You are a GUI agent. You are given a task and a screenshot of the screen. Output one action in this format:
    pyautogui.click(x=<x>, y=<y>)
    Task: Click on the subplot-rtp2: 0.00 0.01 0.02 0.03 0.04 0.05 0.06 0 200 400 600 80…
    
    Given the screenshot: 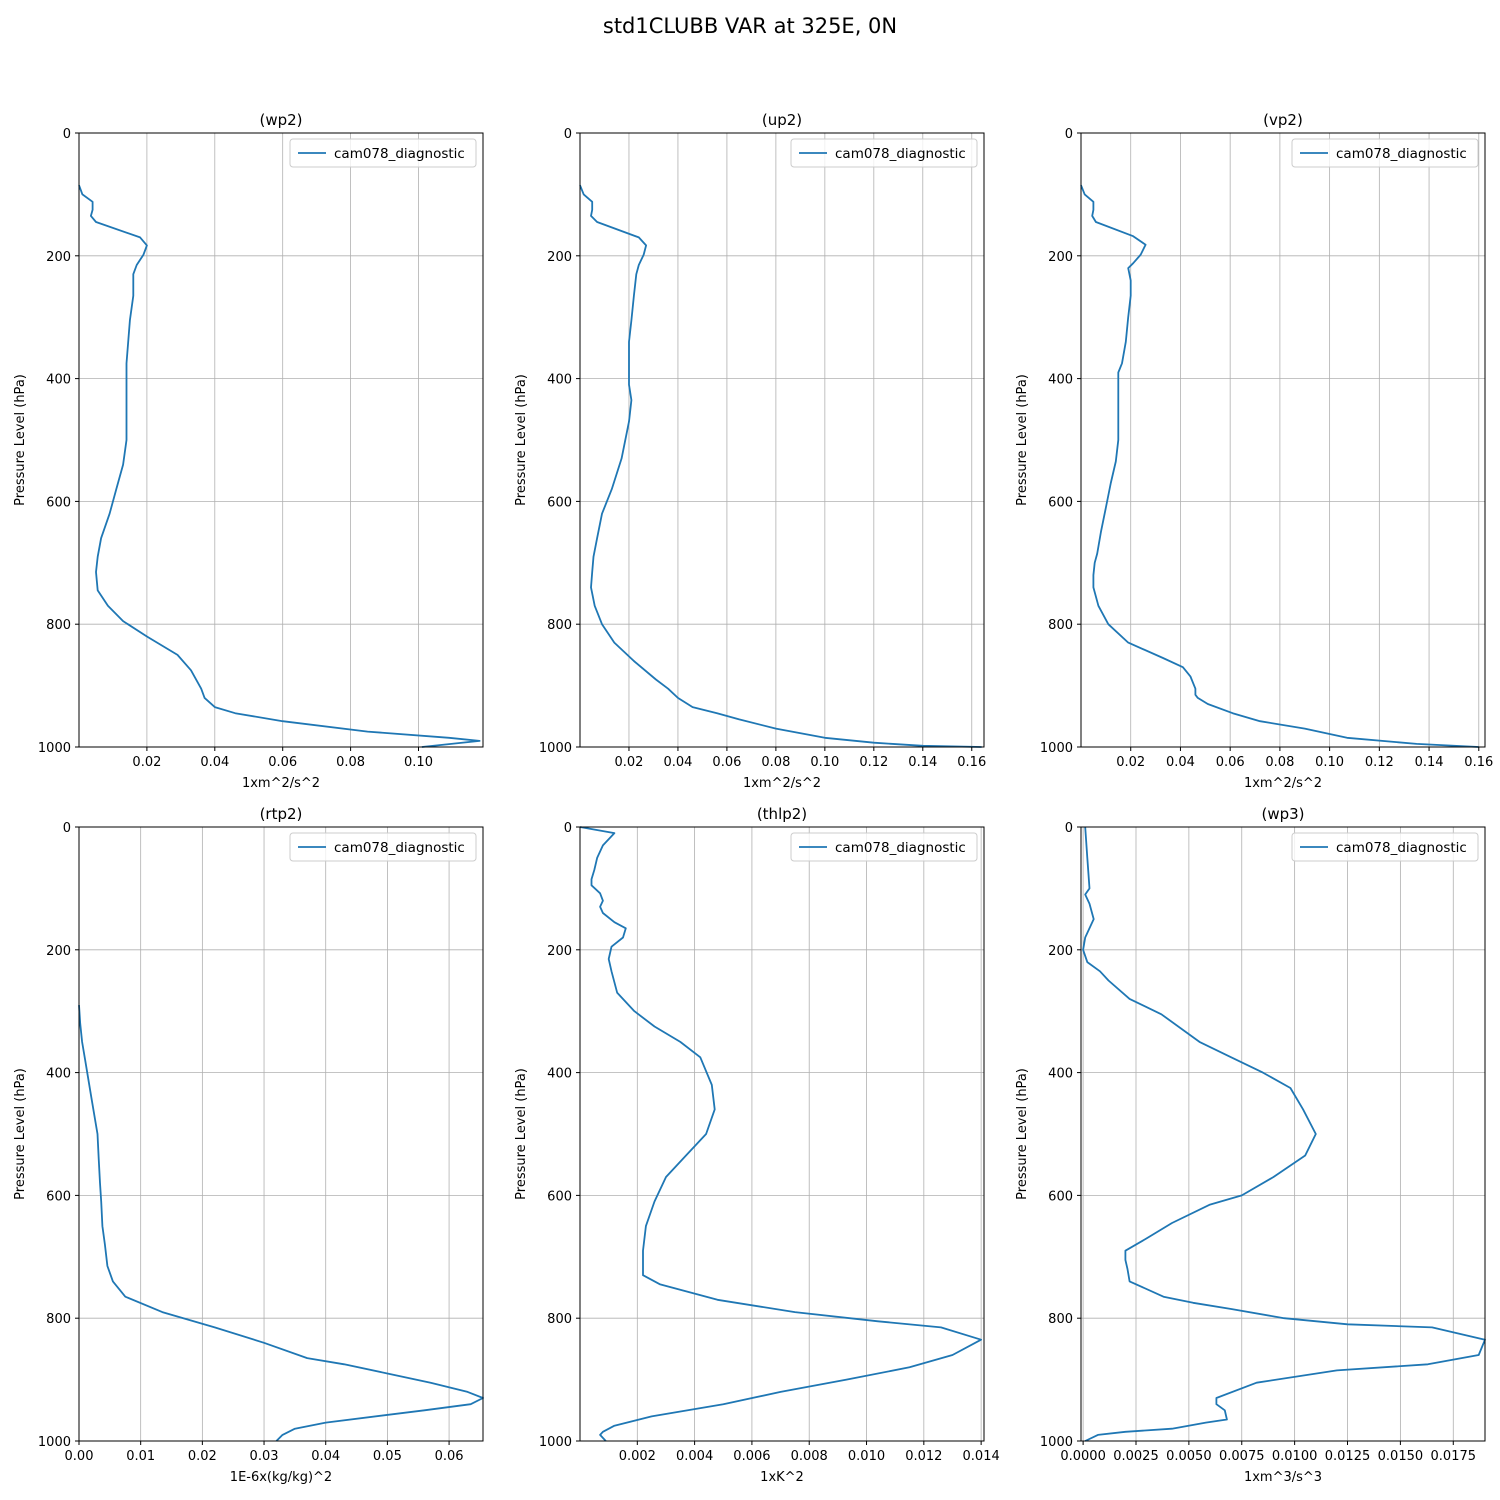 What is the action you would take?
    pyautogui.click(x=248, y=1145)
    